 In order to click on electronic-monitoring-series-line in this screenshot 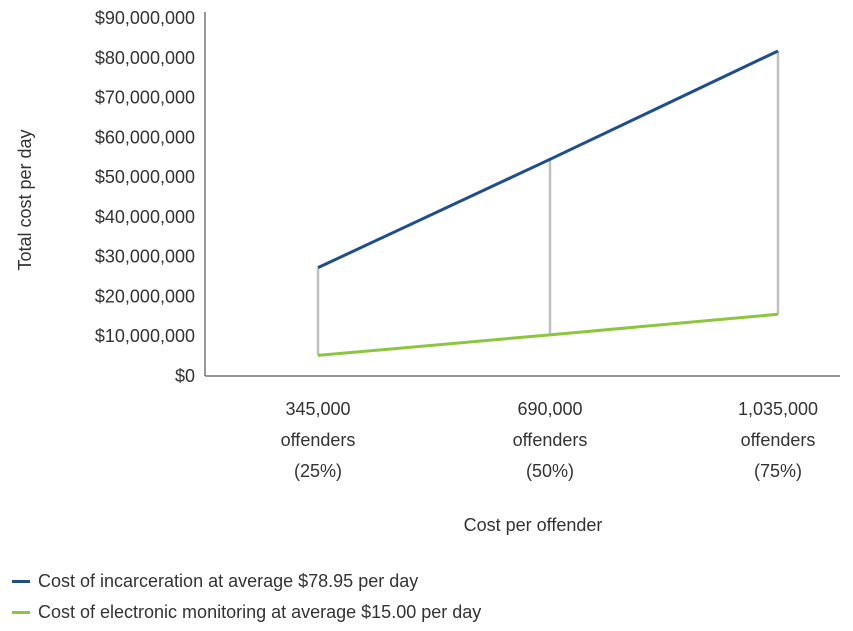, I will do `click(548, 334)`.